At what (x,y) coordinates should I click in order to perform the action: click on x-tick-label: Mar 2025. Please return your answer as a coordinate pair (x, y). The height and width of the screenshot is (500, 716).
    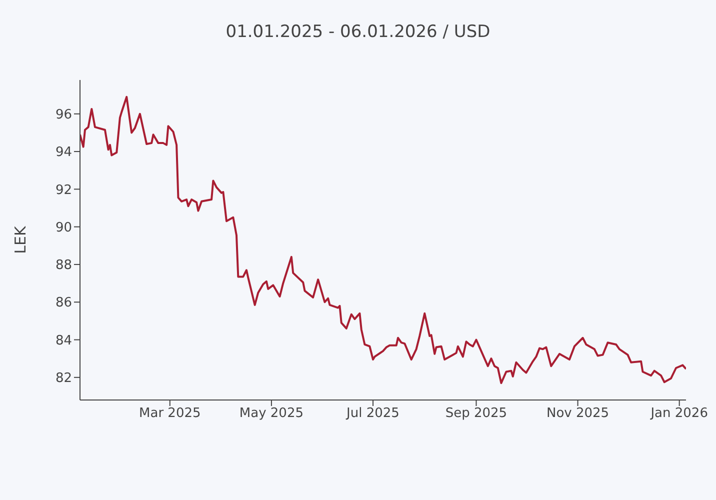
    Looking at the image, I should click on (170, 414).